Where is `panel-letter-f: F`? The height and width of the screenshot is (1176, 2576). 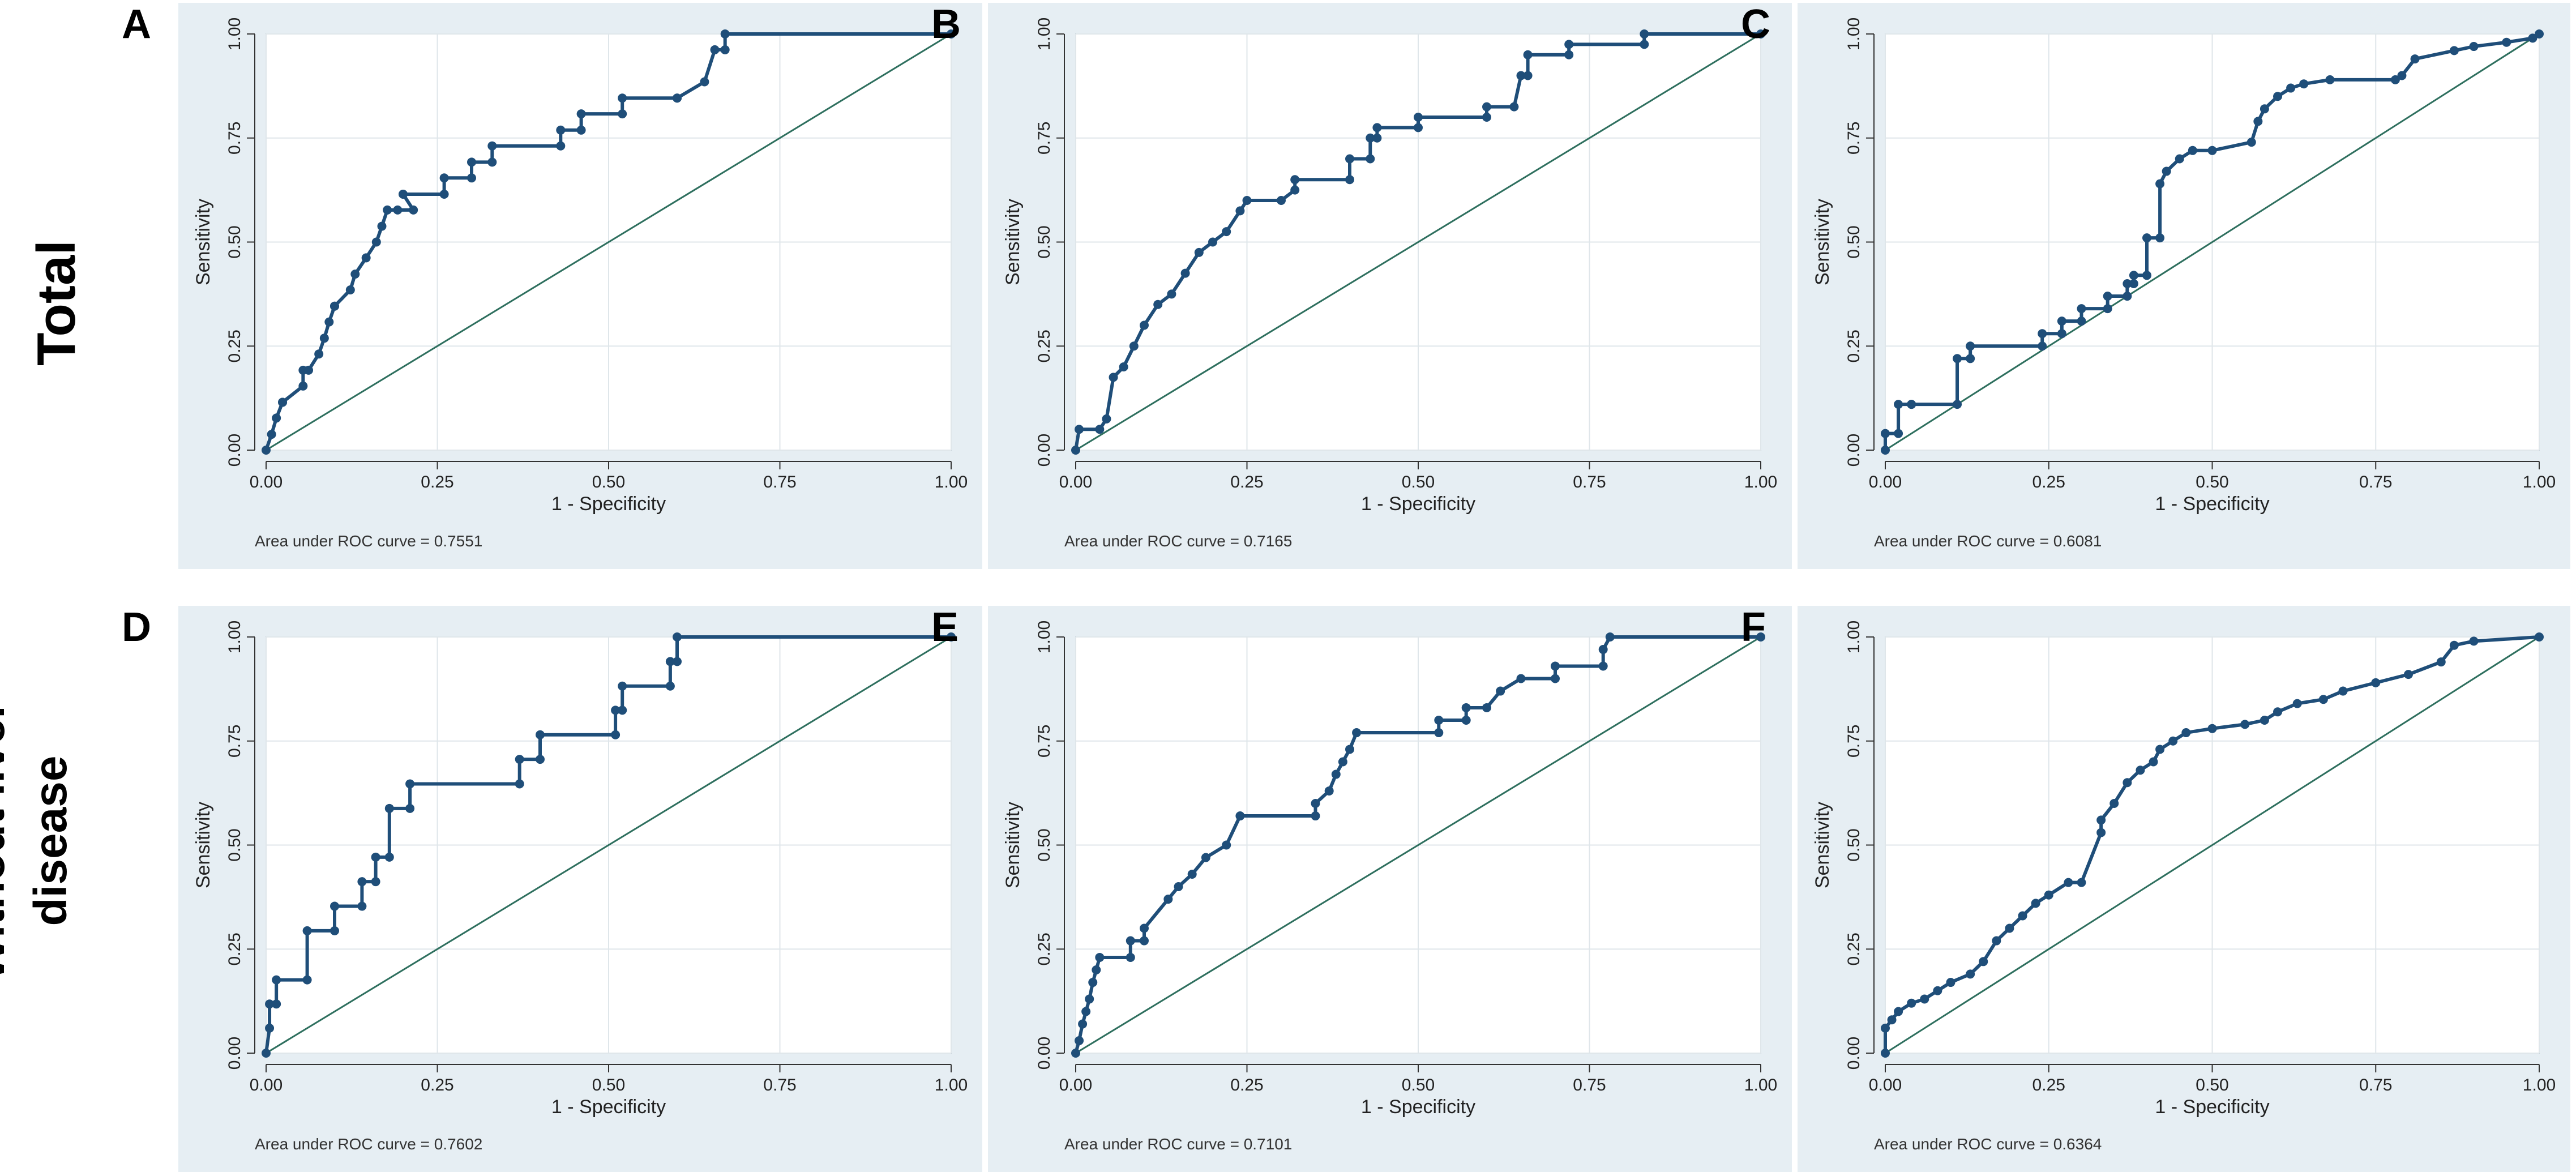
panel-letter-f: F is located at coordinates (1753, 627).